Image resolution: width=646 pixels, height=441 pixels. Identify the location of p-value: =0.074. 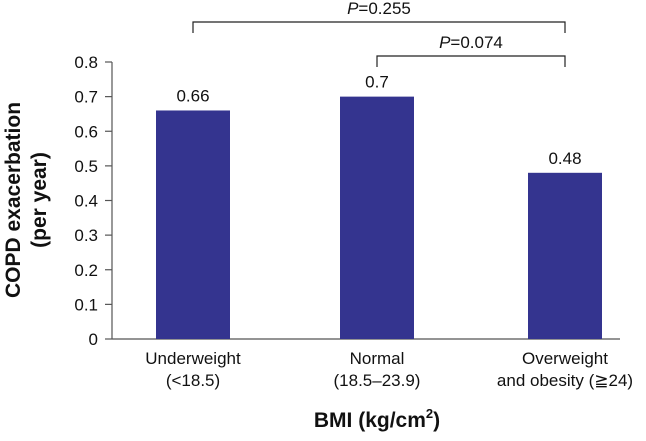
(476, 42).